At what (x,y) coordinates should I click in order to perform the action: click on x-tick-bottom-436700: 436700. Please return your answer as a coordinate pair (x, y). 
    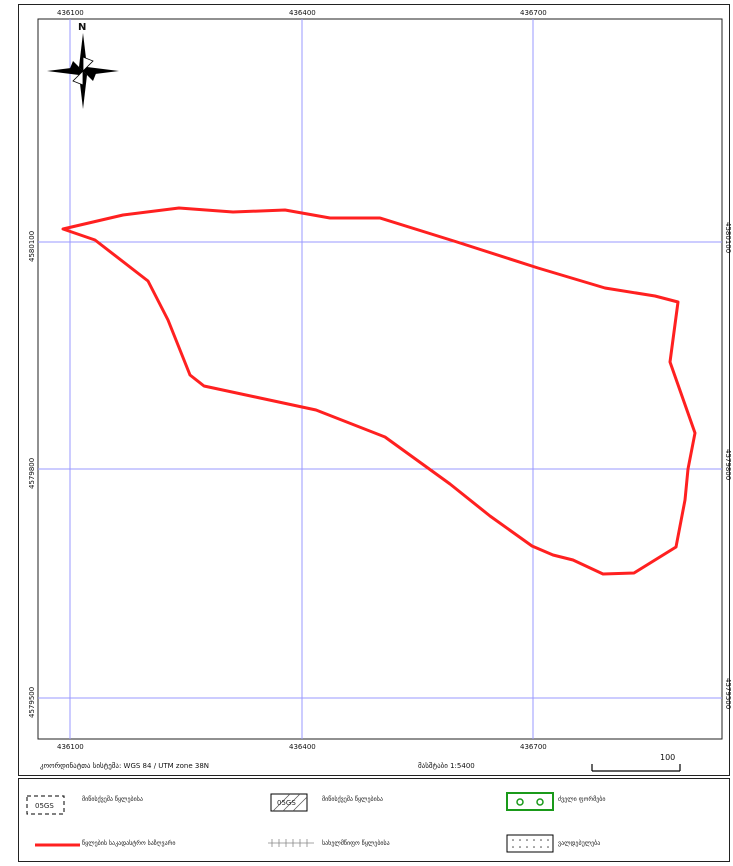
    Looking at the image, I should click on (533, 747).